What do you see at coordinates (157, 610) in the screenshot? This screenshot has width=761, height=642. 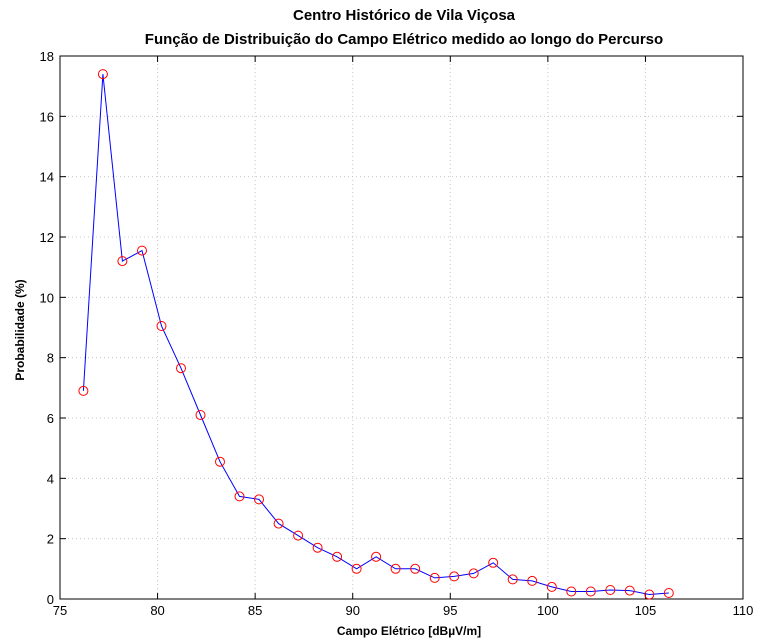 I see `x-tick-label: 80` at bounding box center [157, 610].